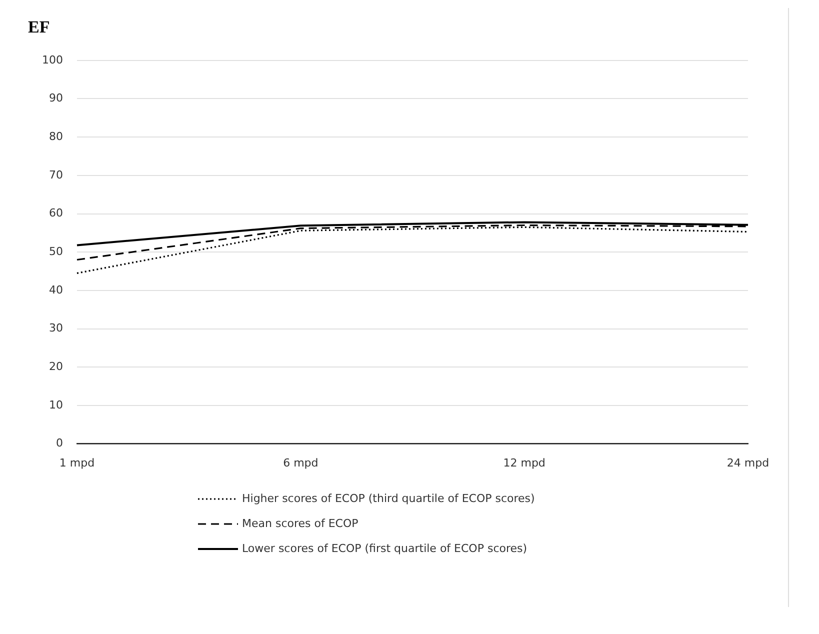  I want to click on y-tick-label: 0, so click(59, 443).